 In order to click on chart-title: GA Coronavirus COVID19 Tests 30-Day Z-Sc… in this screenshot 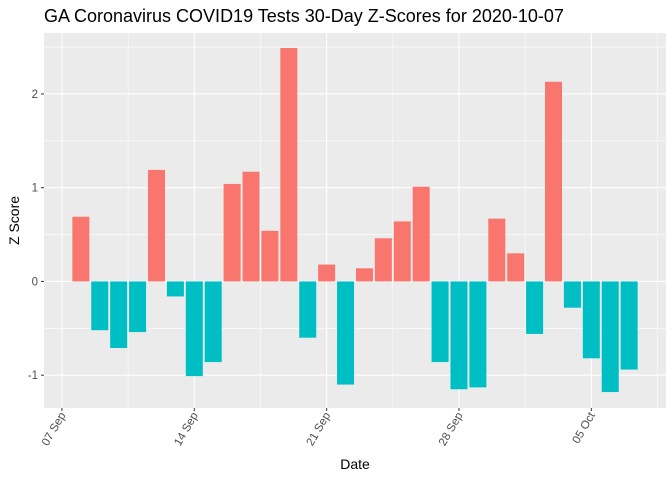, I will do `click(304, 16)`.